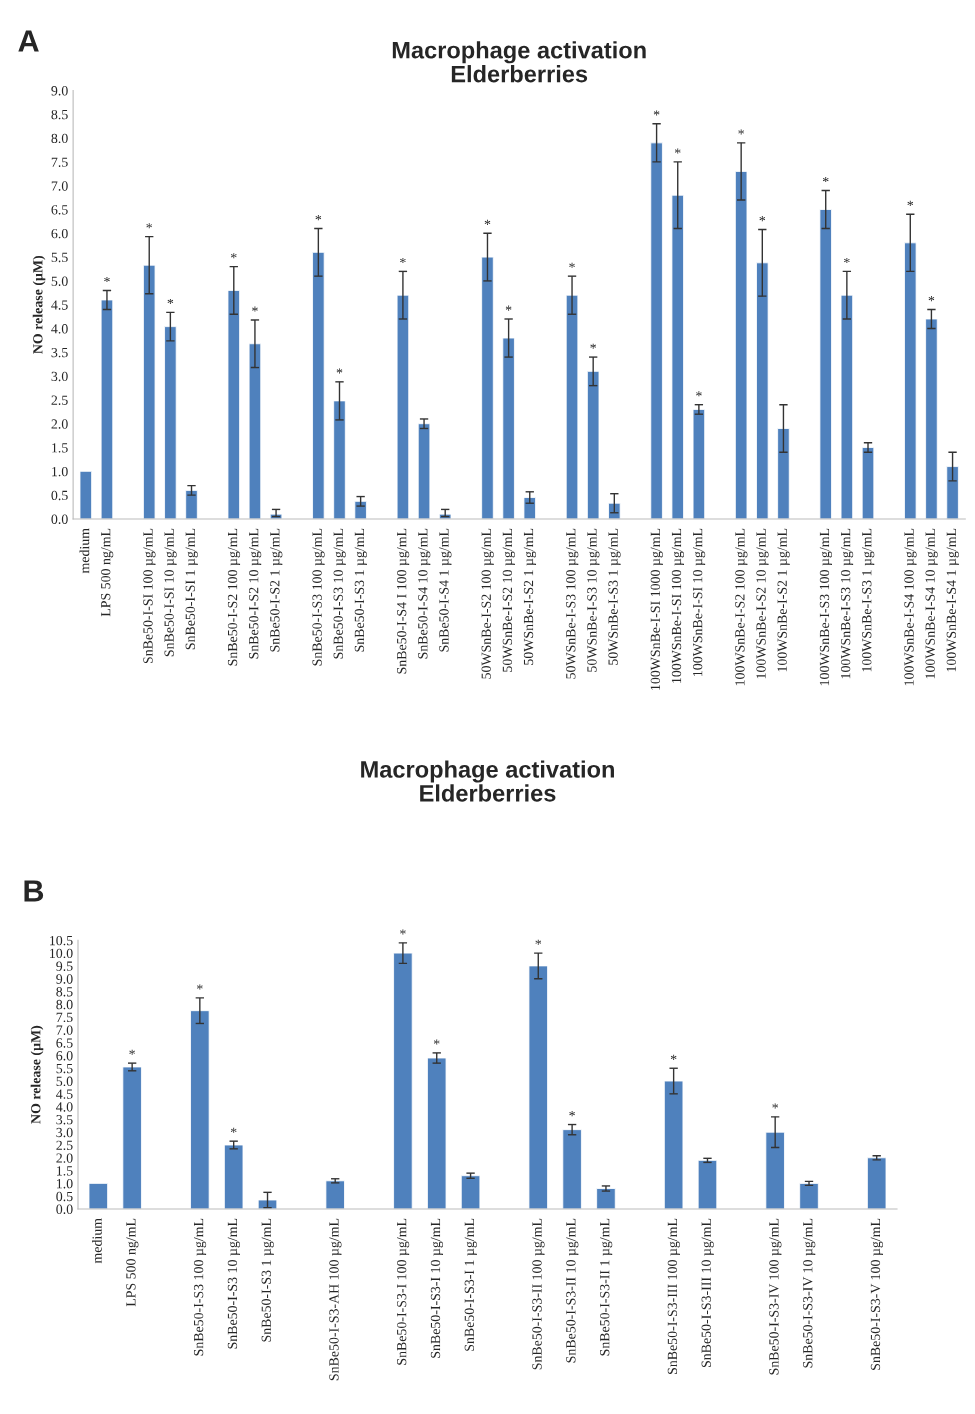  I want to click on x-tick-label: 50WSnBe-I-S3 1 µg/mL, so click(614, 596).